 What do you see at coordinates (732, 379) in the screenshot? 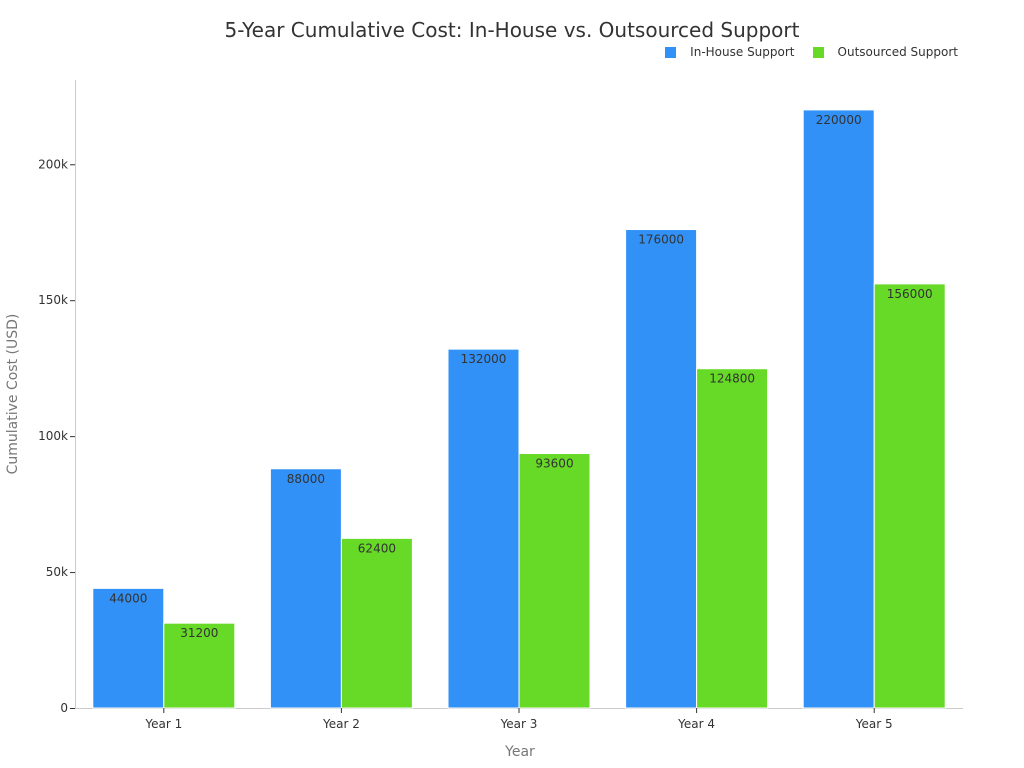
I see `bar-value-label: 124800` at bounding box center [732, 379].